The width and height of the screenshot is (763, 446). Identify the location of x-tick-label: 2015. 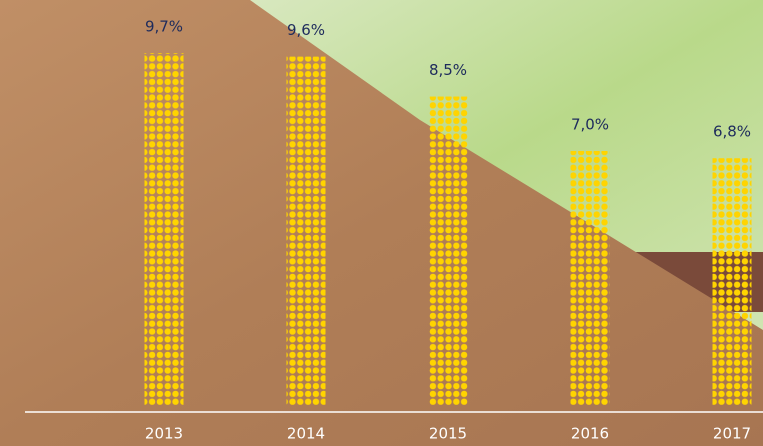
(448, 434).